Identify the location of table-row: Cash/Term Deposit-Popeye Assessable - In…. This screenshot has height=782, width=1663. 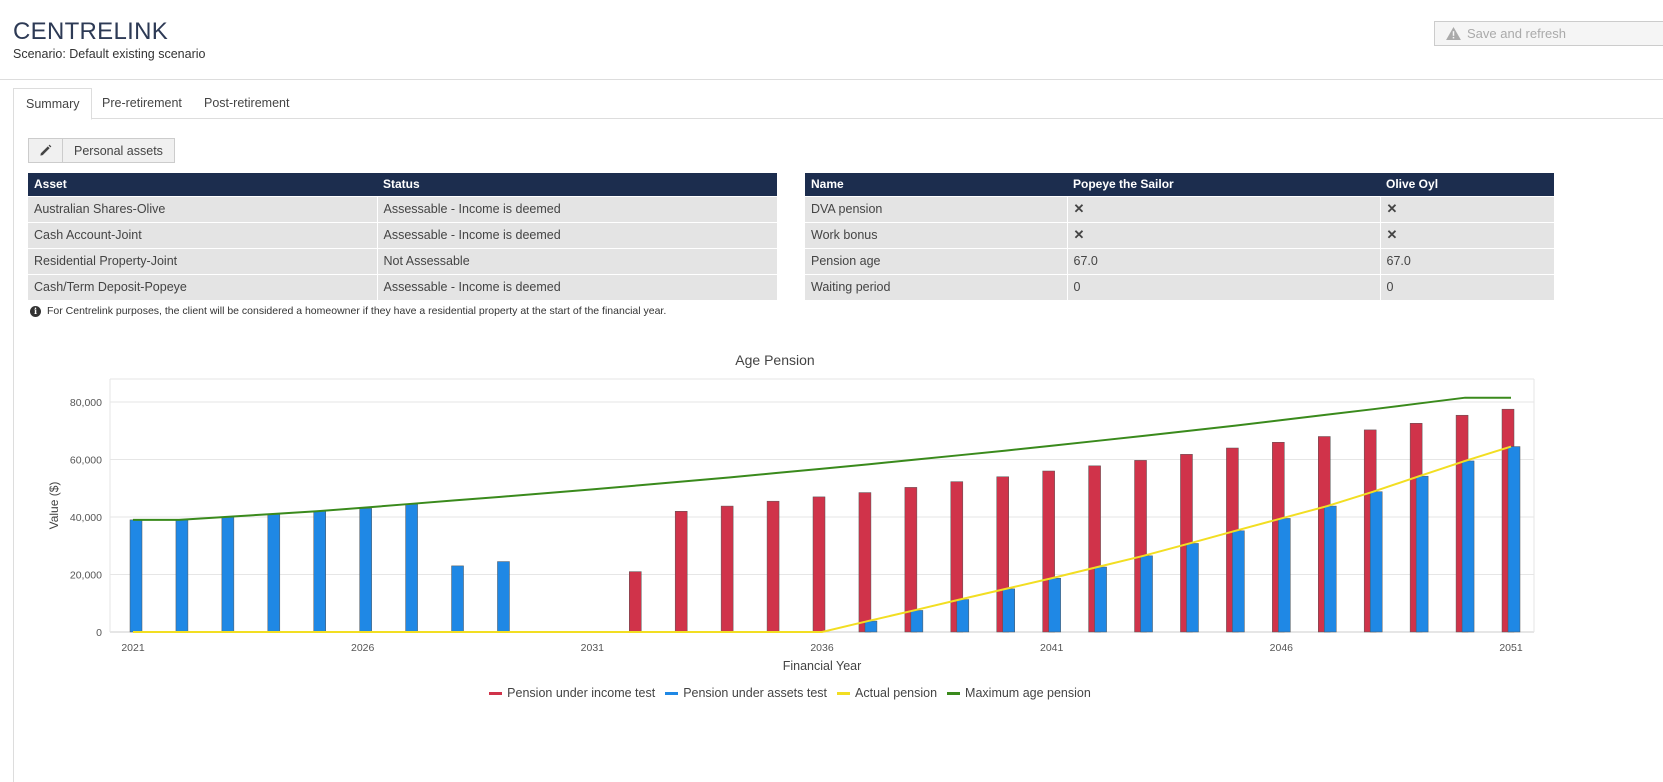
(402, 286).